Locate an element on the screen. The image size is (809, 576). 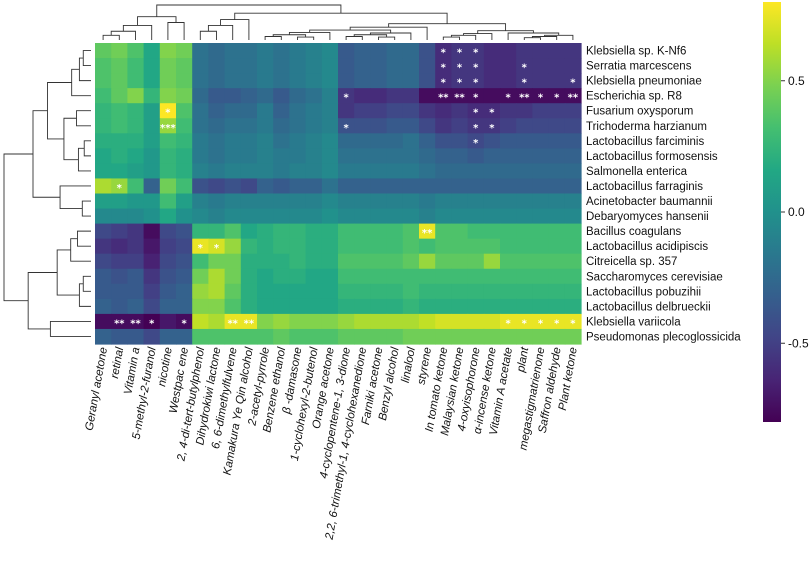
colorbar: 0.5 0.0 -0.5 is located at coordinates (786, 212).